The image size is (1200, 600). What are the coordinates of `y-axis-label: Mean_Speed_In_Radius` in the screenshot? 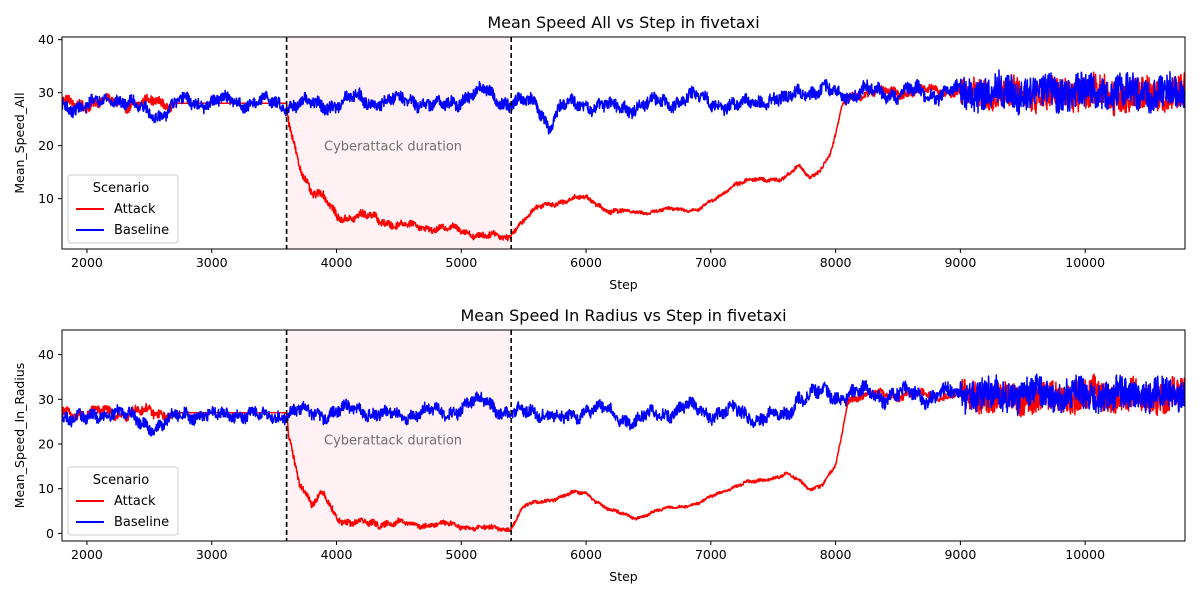 It's located at (19, 436).